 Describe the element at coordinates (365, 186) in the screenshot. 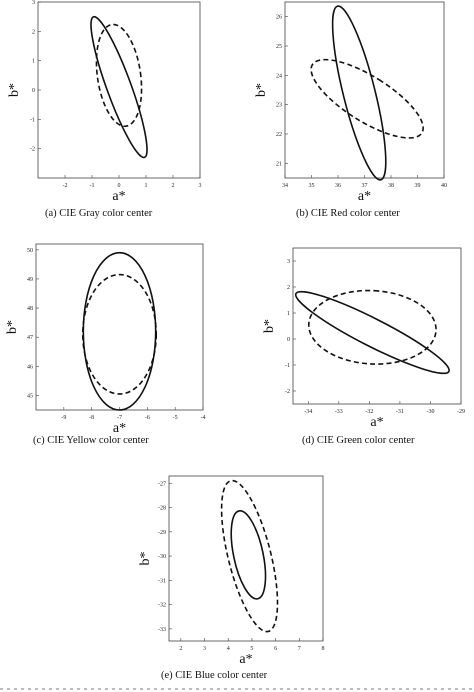

I see `x-tick-label: 37` at that location.